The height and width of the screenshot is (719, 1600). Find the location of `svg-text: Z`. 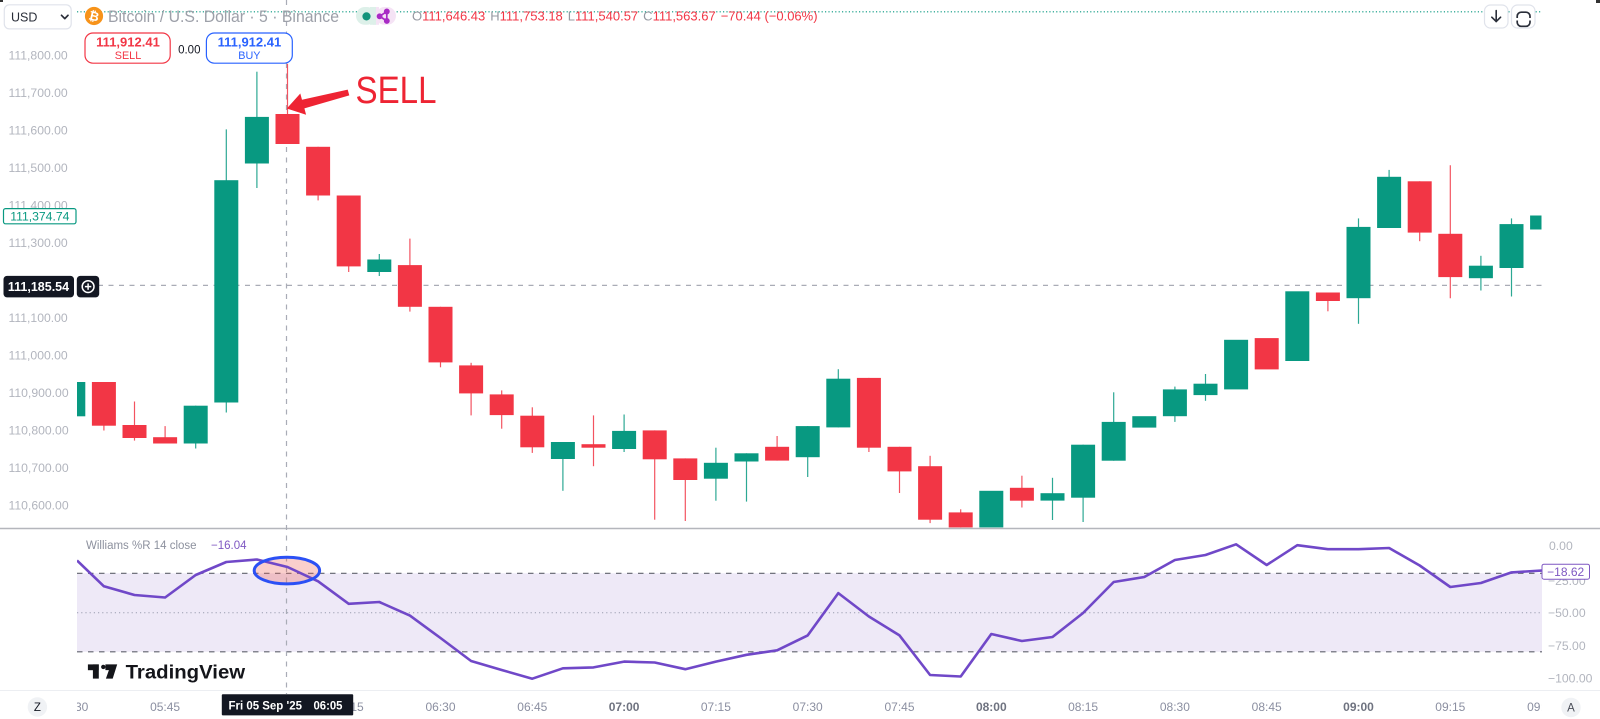

svg-text: Z is located at coordinates (37, 708).